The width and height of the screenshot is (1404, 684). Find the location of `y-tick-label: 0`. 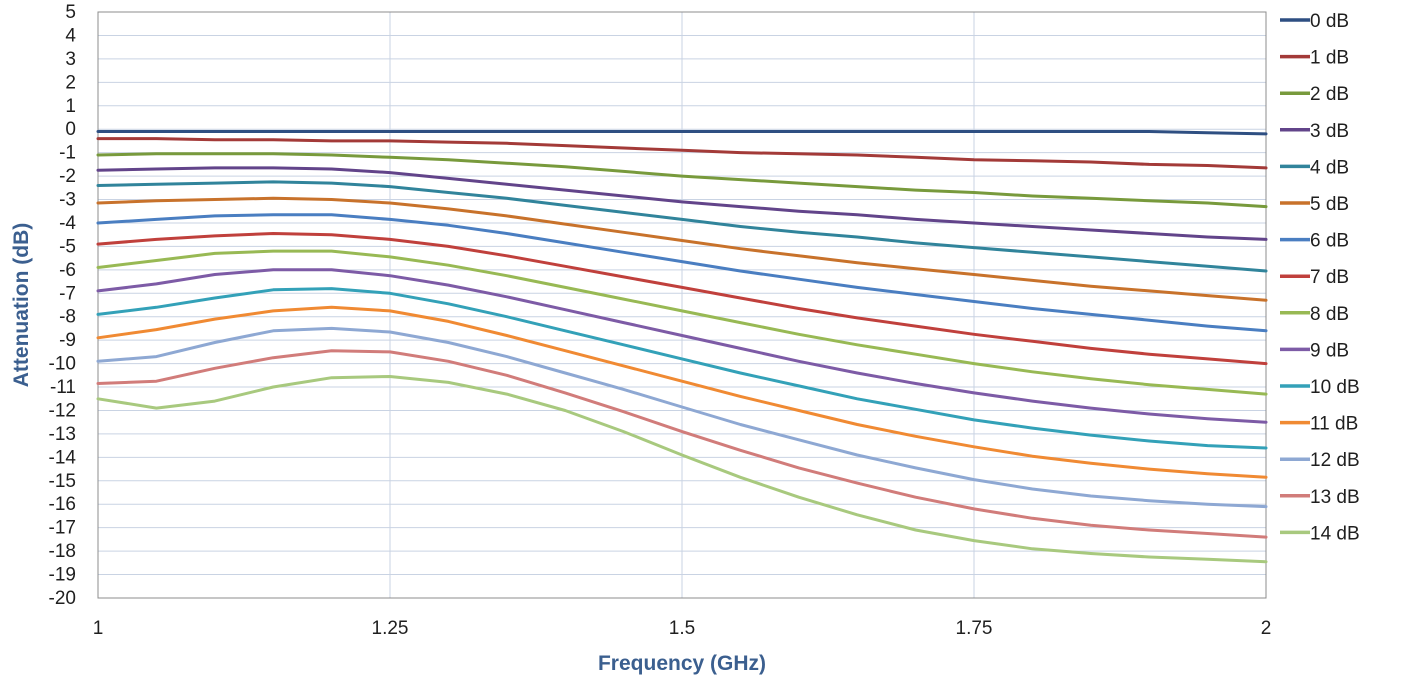

y-tick-label: 0 is located at coordinates (70, 129).